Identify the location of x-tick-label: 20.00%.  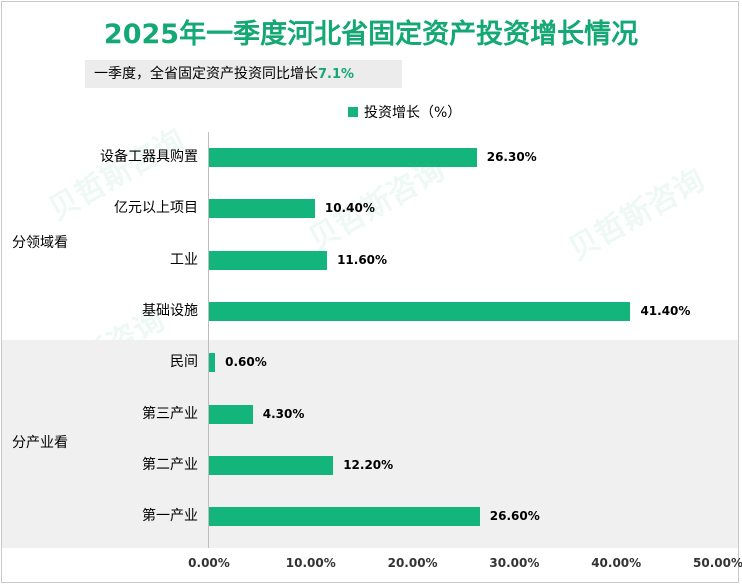
(412, 563).